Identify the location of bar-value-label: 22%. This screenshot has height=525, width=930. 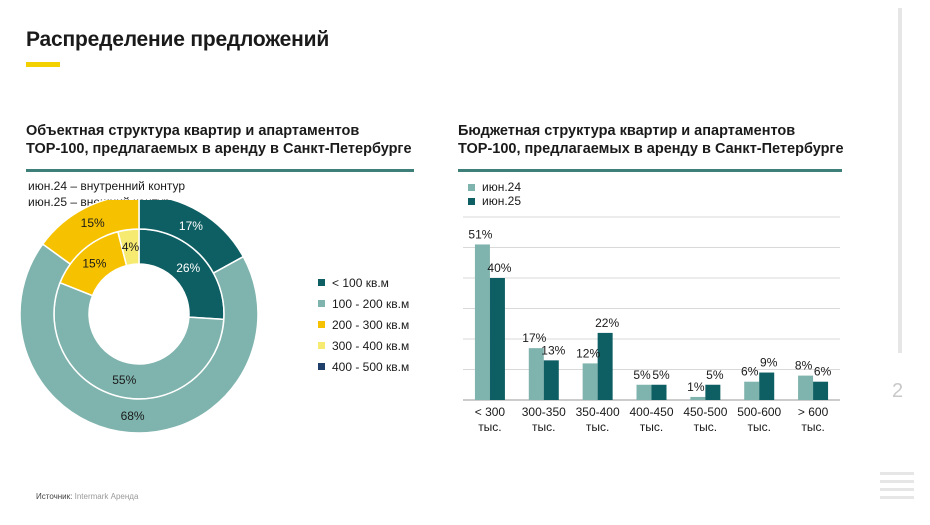
(607, 323).